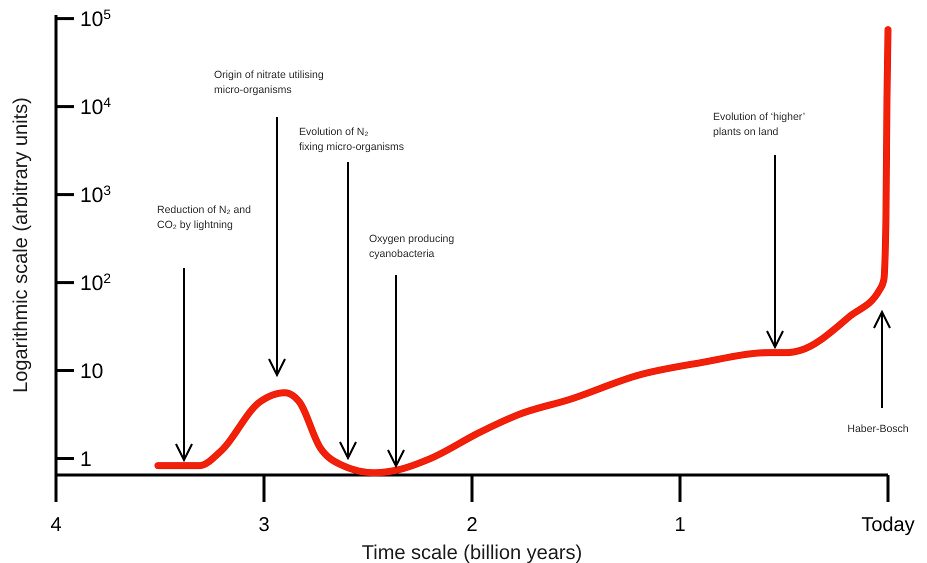 This screenshot has width=927, height=563. Describe the element at coordinates (96, 106) in the screenshot. I see `y-tick-label: 10$^{4}$` at that location.